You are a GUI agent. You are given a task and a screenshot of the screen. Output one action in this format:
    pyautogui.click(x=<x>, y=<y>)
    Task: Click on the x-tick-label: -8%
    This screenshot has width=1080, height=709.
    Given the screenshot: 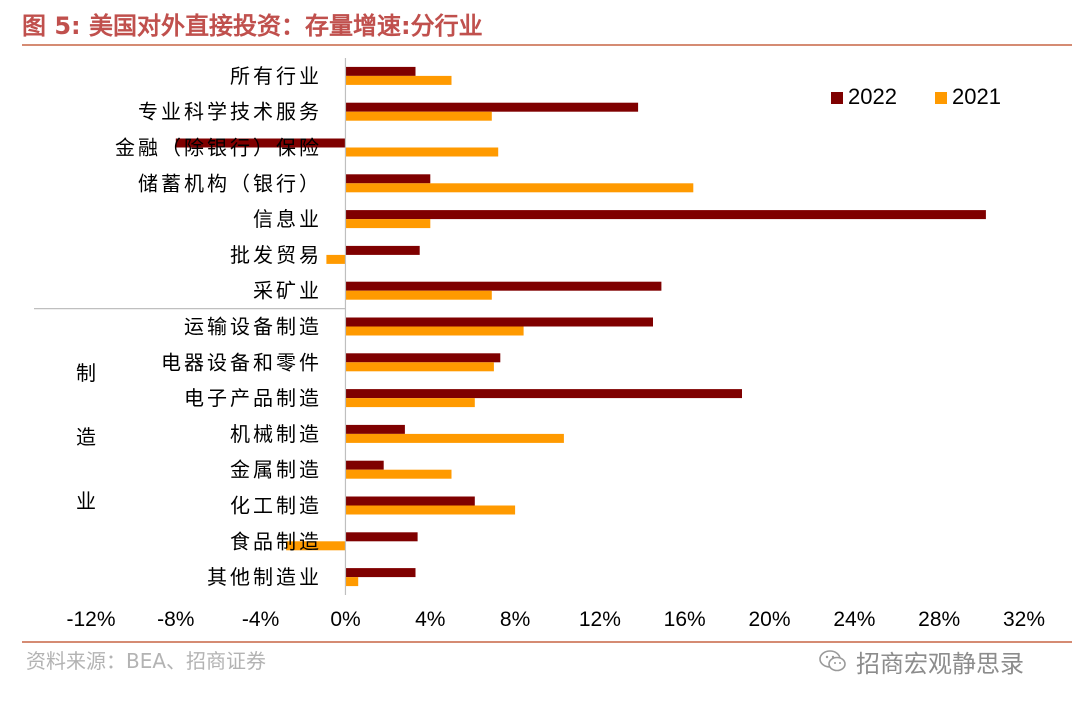 What is the action you would take?
    pyautogui.click(x=175, y=619)
    